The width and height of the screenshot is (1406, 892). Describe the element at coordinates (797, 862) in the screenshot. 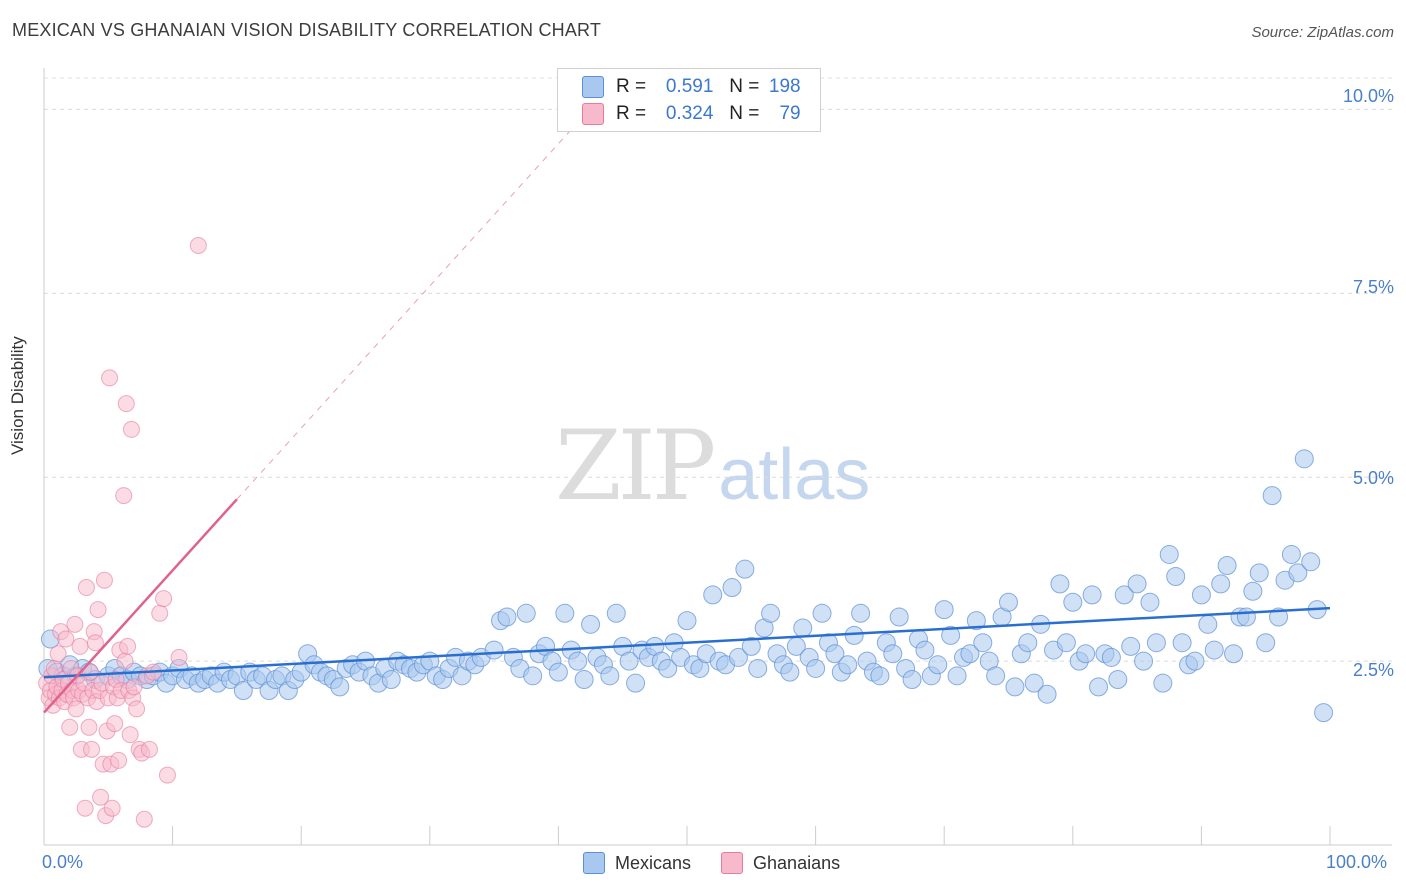

I see `legend-label-ghanaians: Ghanaians` at that location.